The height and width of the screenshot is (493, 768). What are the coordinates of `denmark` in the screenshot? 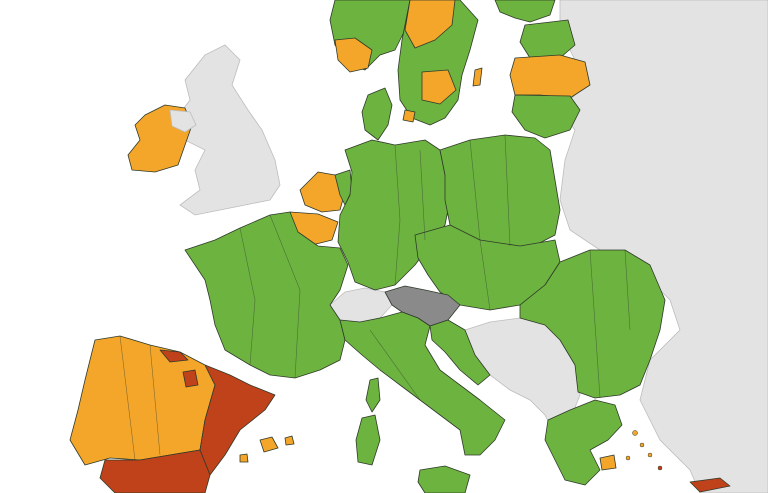 It's located at (377, 114).